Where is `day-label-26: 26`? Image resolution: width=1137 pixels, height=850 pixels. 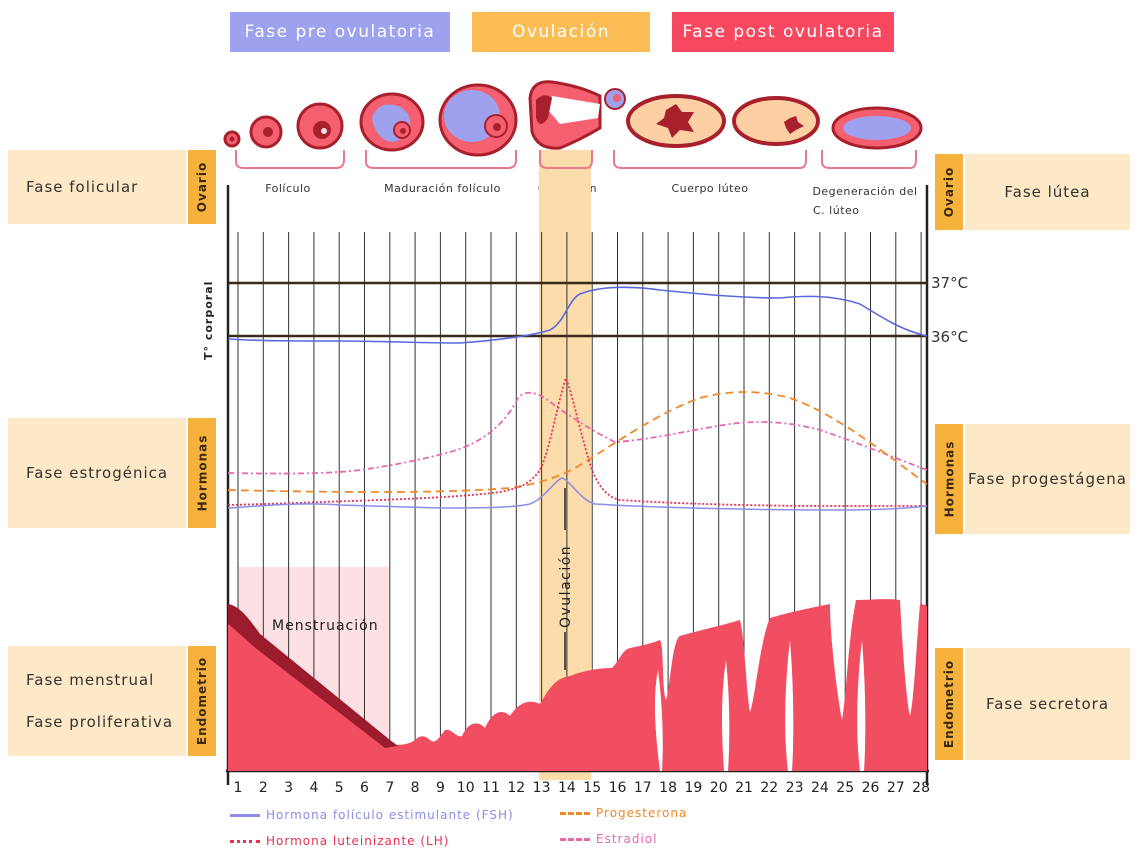
day-label-26: 26 is located at coordinates (871, 788).